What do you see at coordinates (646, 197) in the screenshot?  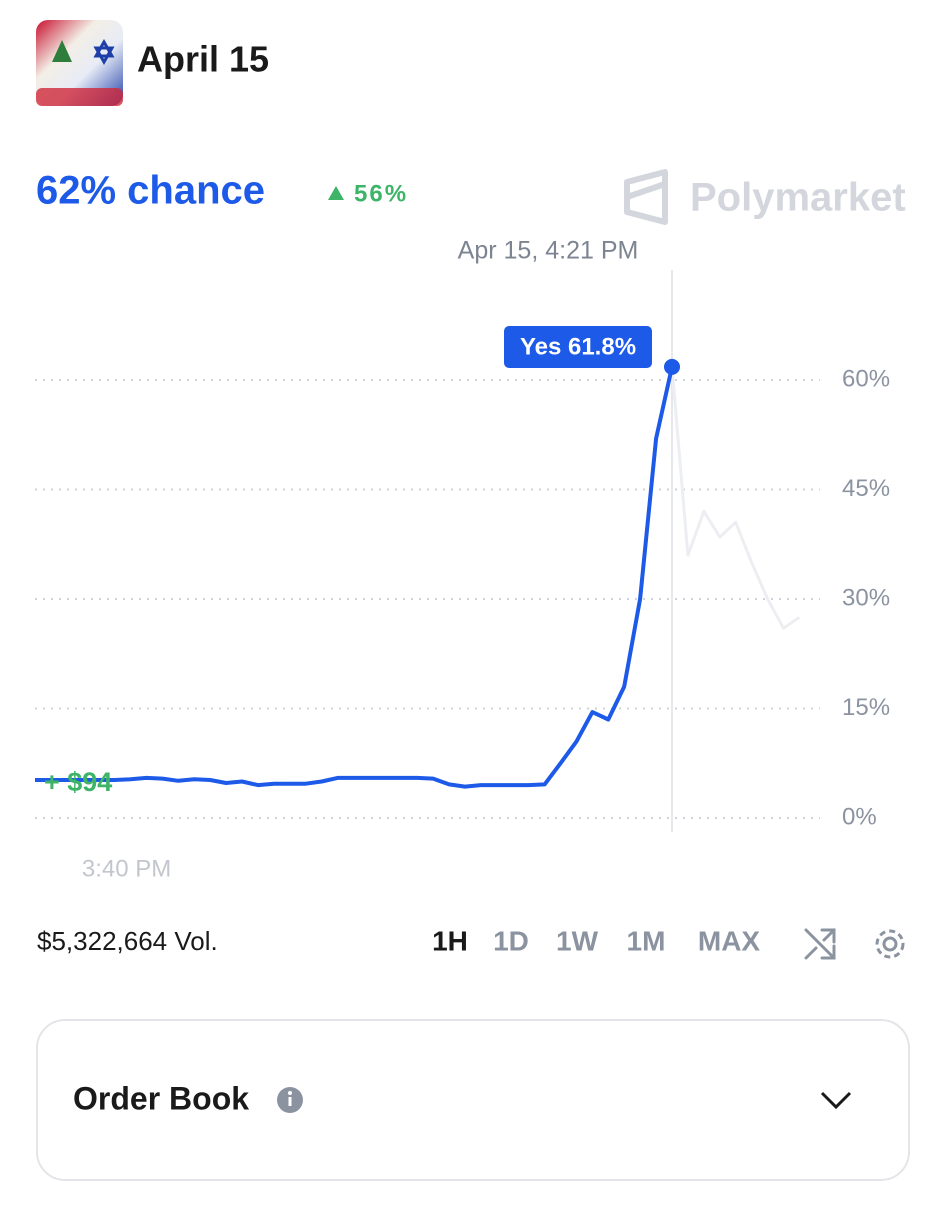 I see `brand-logo` at bounding box center [646, 197].